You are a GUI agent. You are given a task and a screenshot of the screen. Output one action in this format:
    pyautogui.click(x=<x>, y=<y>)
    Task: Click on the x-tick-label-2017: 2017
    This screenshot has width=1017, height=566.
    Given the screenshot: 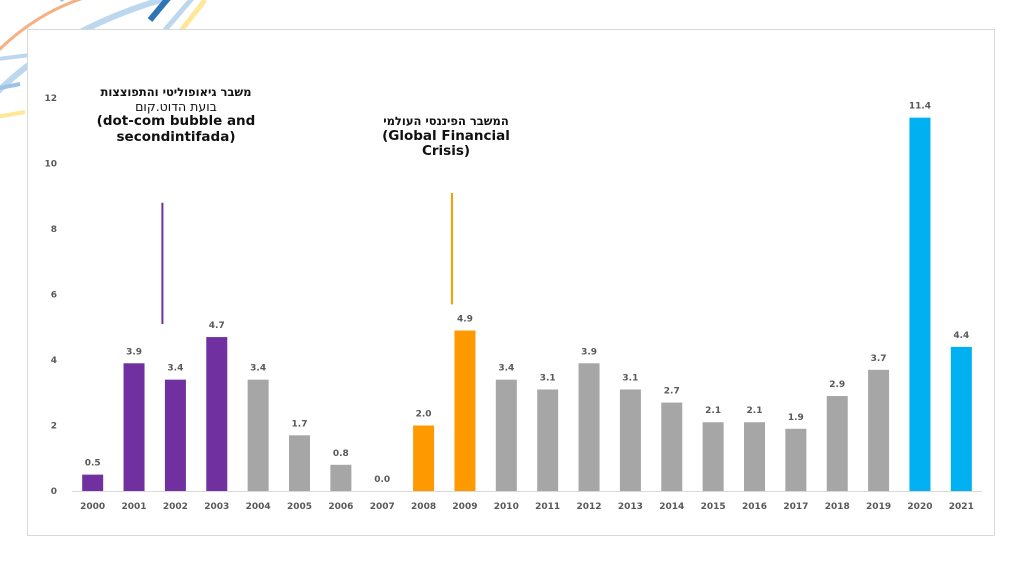 What is the action you would take?
    pyautogui.click(x=795, y=507)
    